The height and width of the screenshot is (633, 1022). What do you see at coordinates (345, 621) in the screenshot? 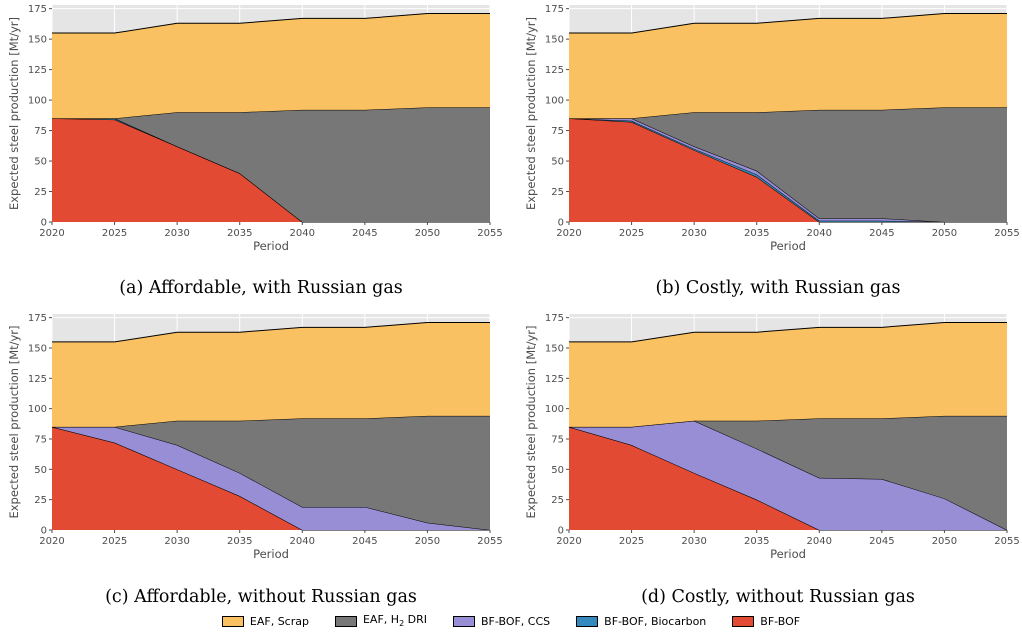
I see `legend-swatch-eaf-h2-dri` at bounding box center [345, 621].